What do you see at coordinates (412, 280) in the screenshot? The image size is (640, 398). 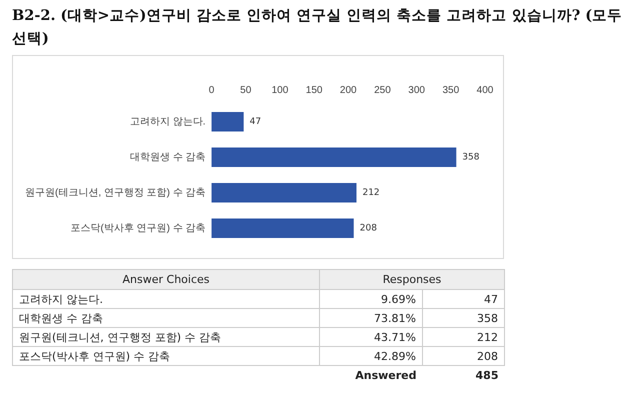 I see `text: Responses` at bounding box center [412, 280].